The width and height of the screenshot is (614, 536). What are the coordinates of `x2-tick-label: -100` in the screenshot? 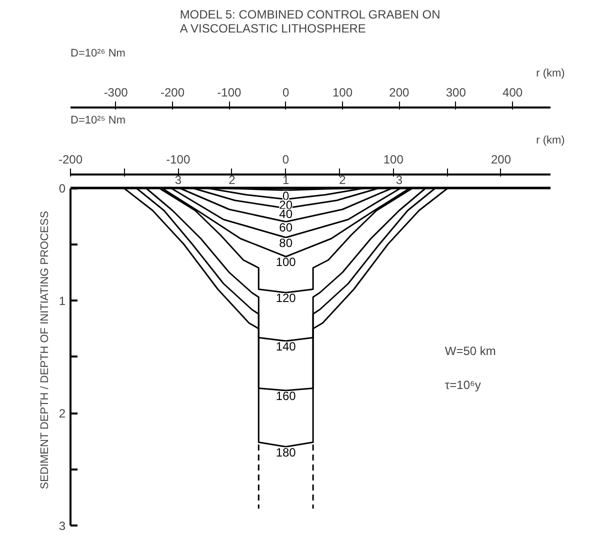 It's located at (178, 159).